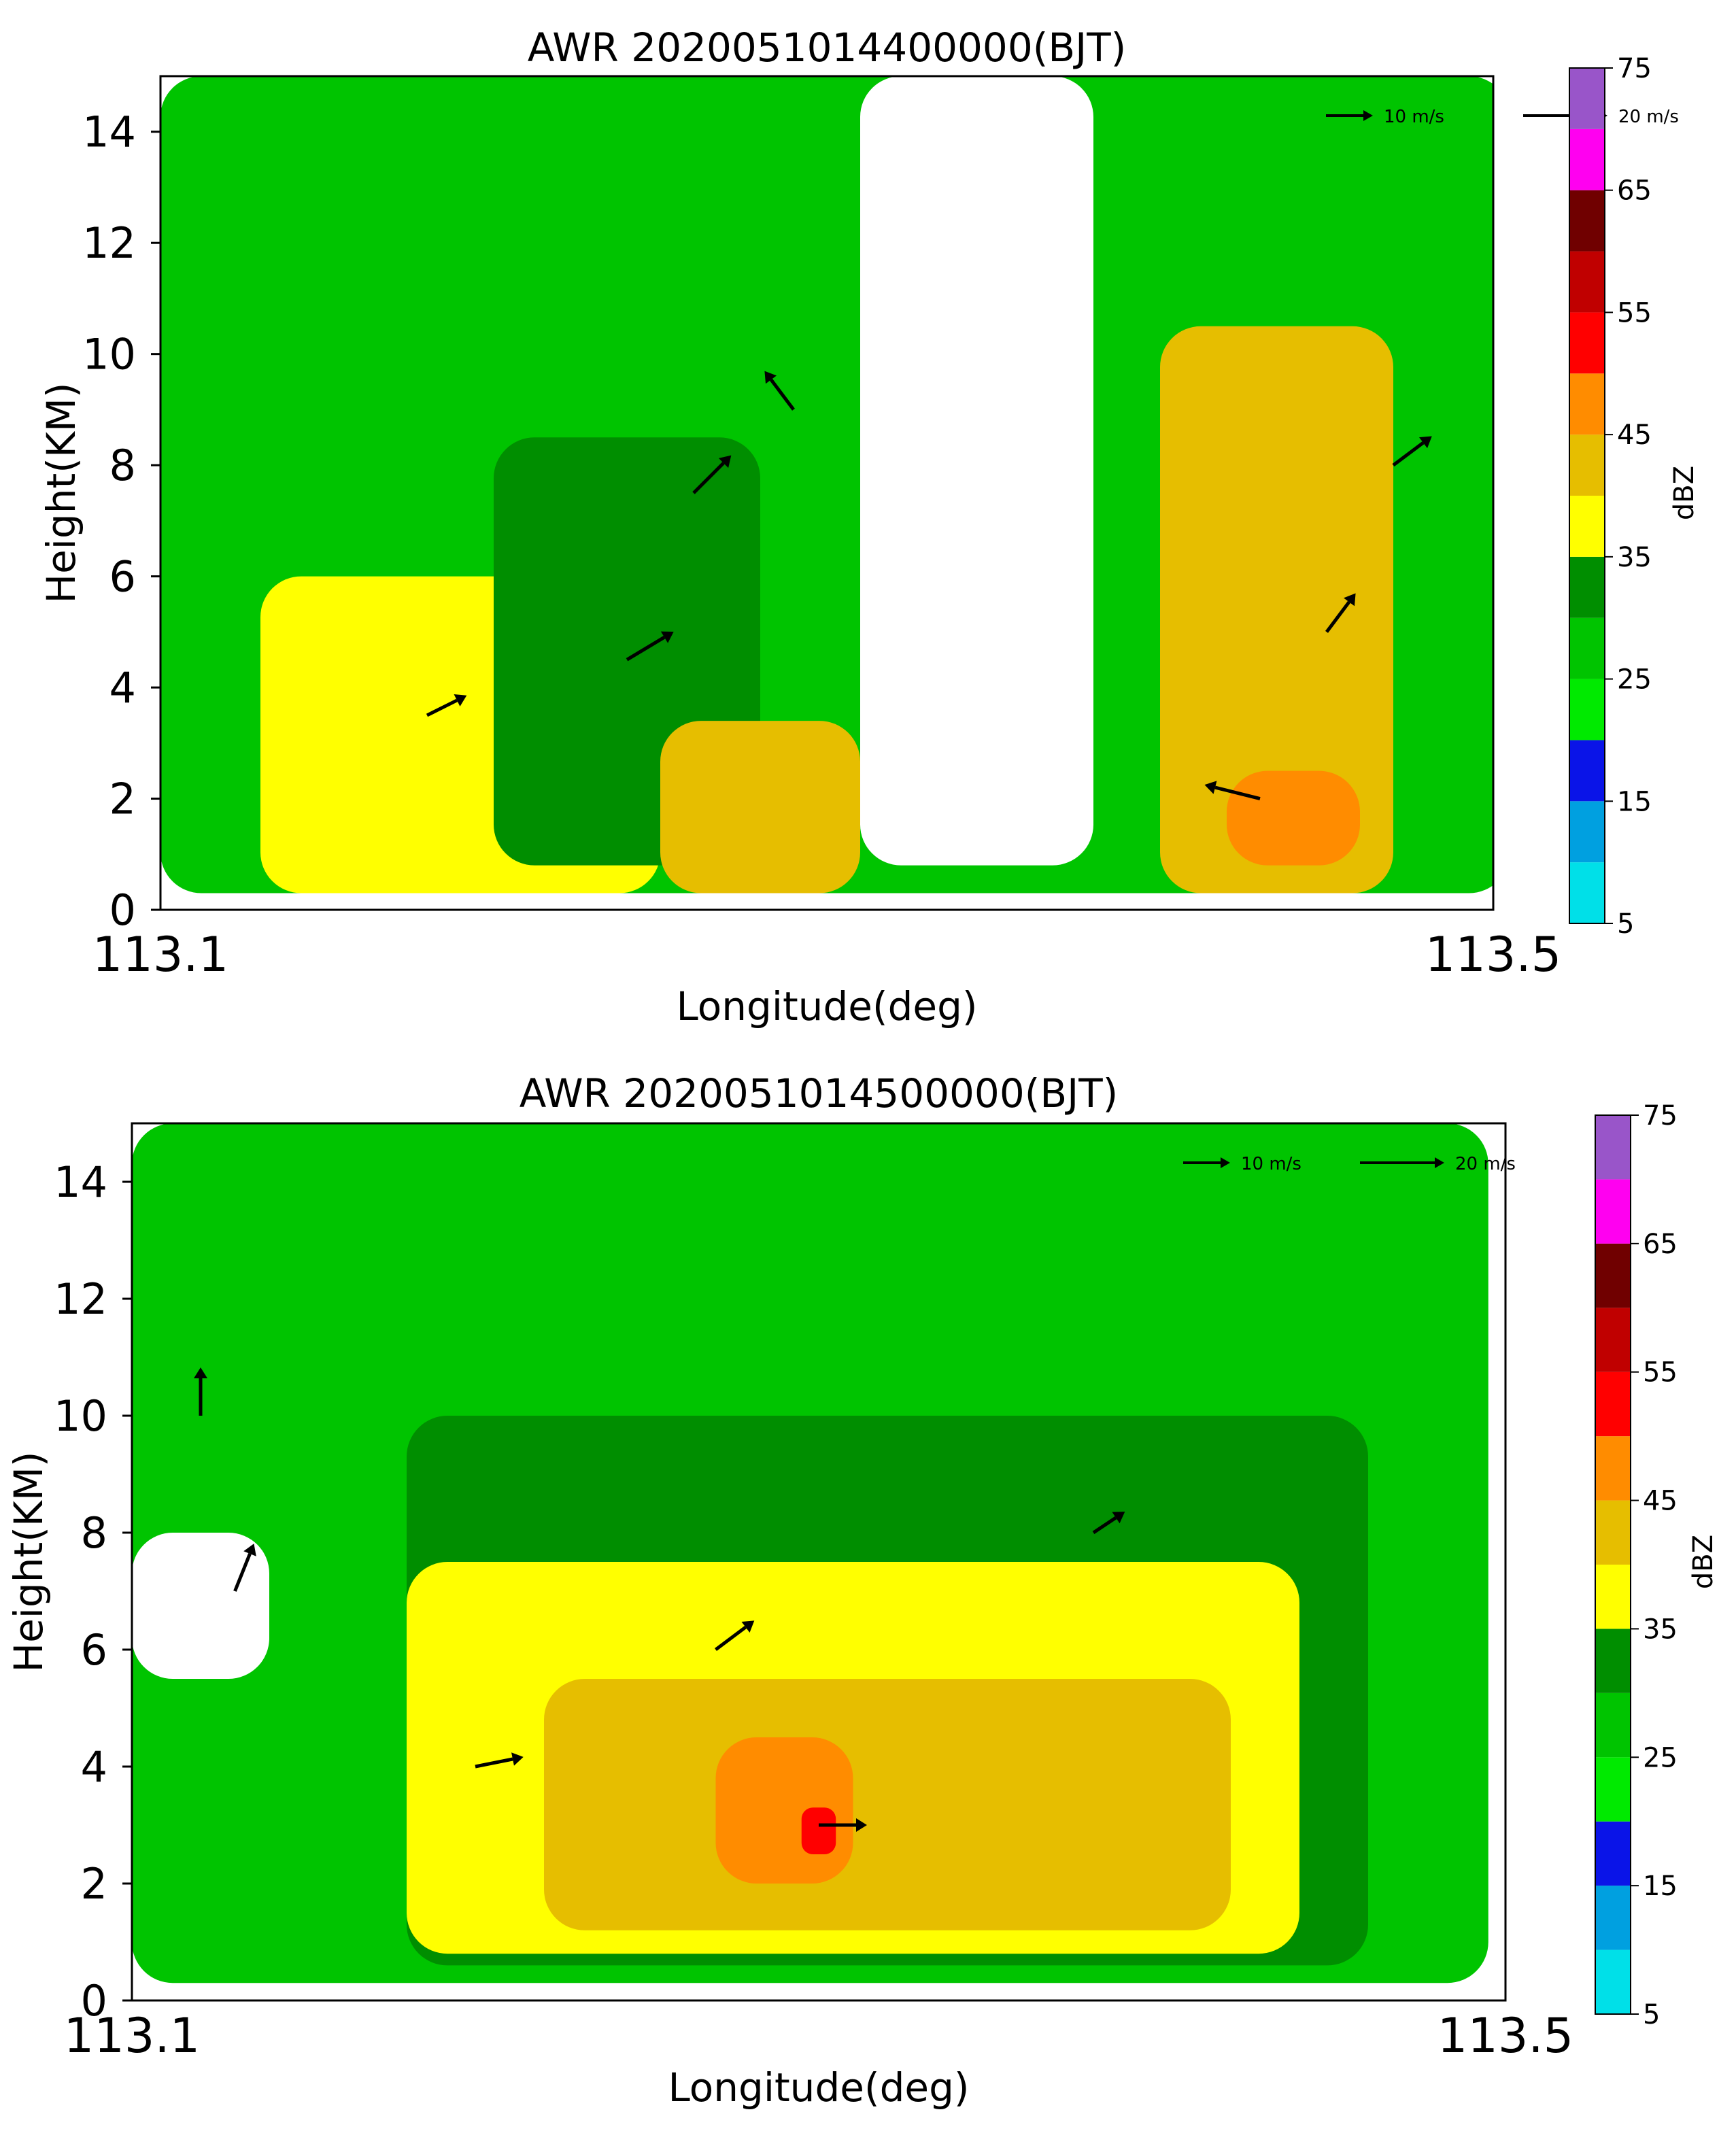 This screenshot has width=1736, height=2129. What do you see at coordinates (122, 910) in the screenshot?
I see `y-tick-label-0: 0` at bounding box center [122, 910].